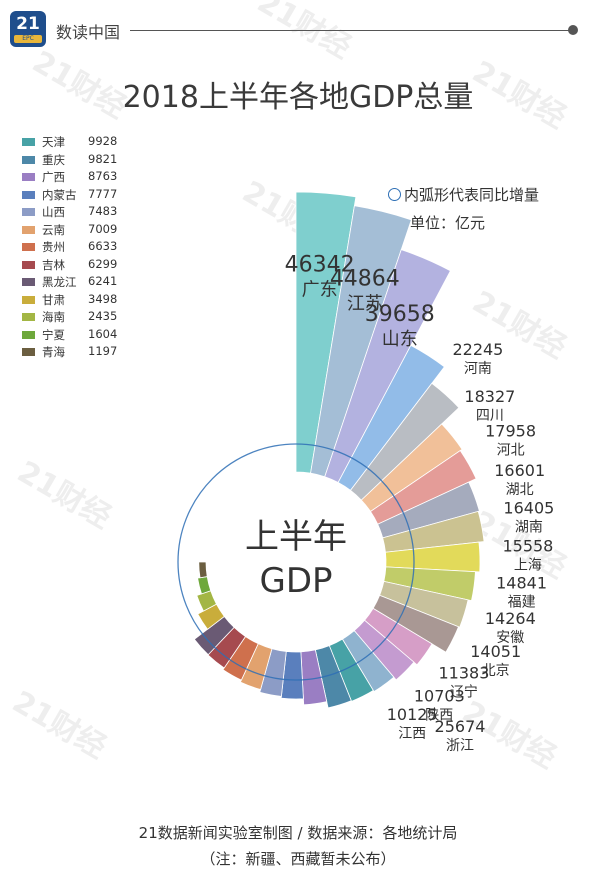 This screenshot has height=890, width=596. I want to click on legend-item: 黑龙江 6241, so click(87, 283).